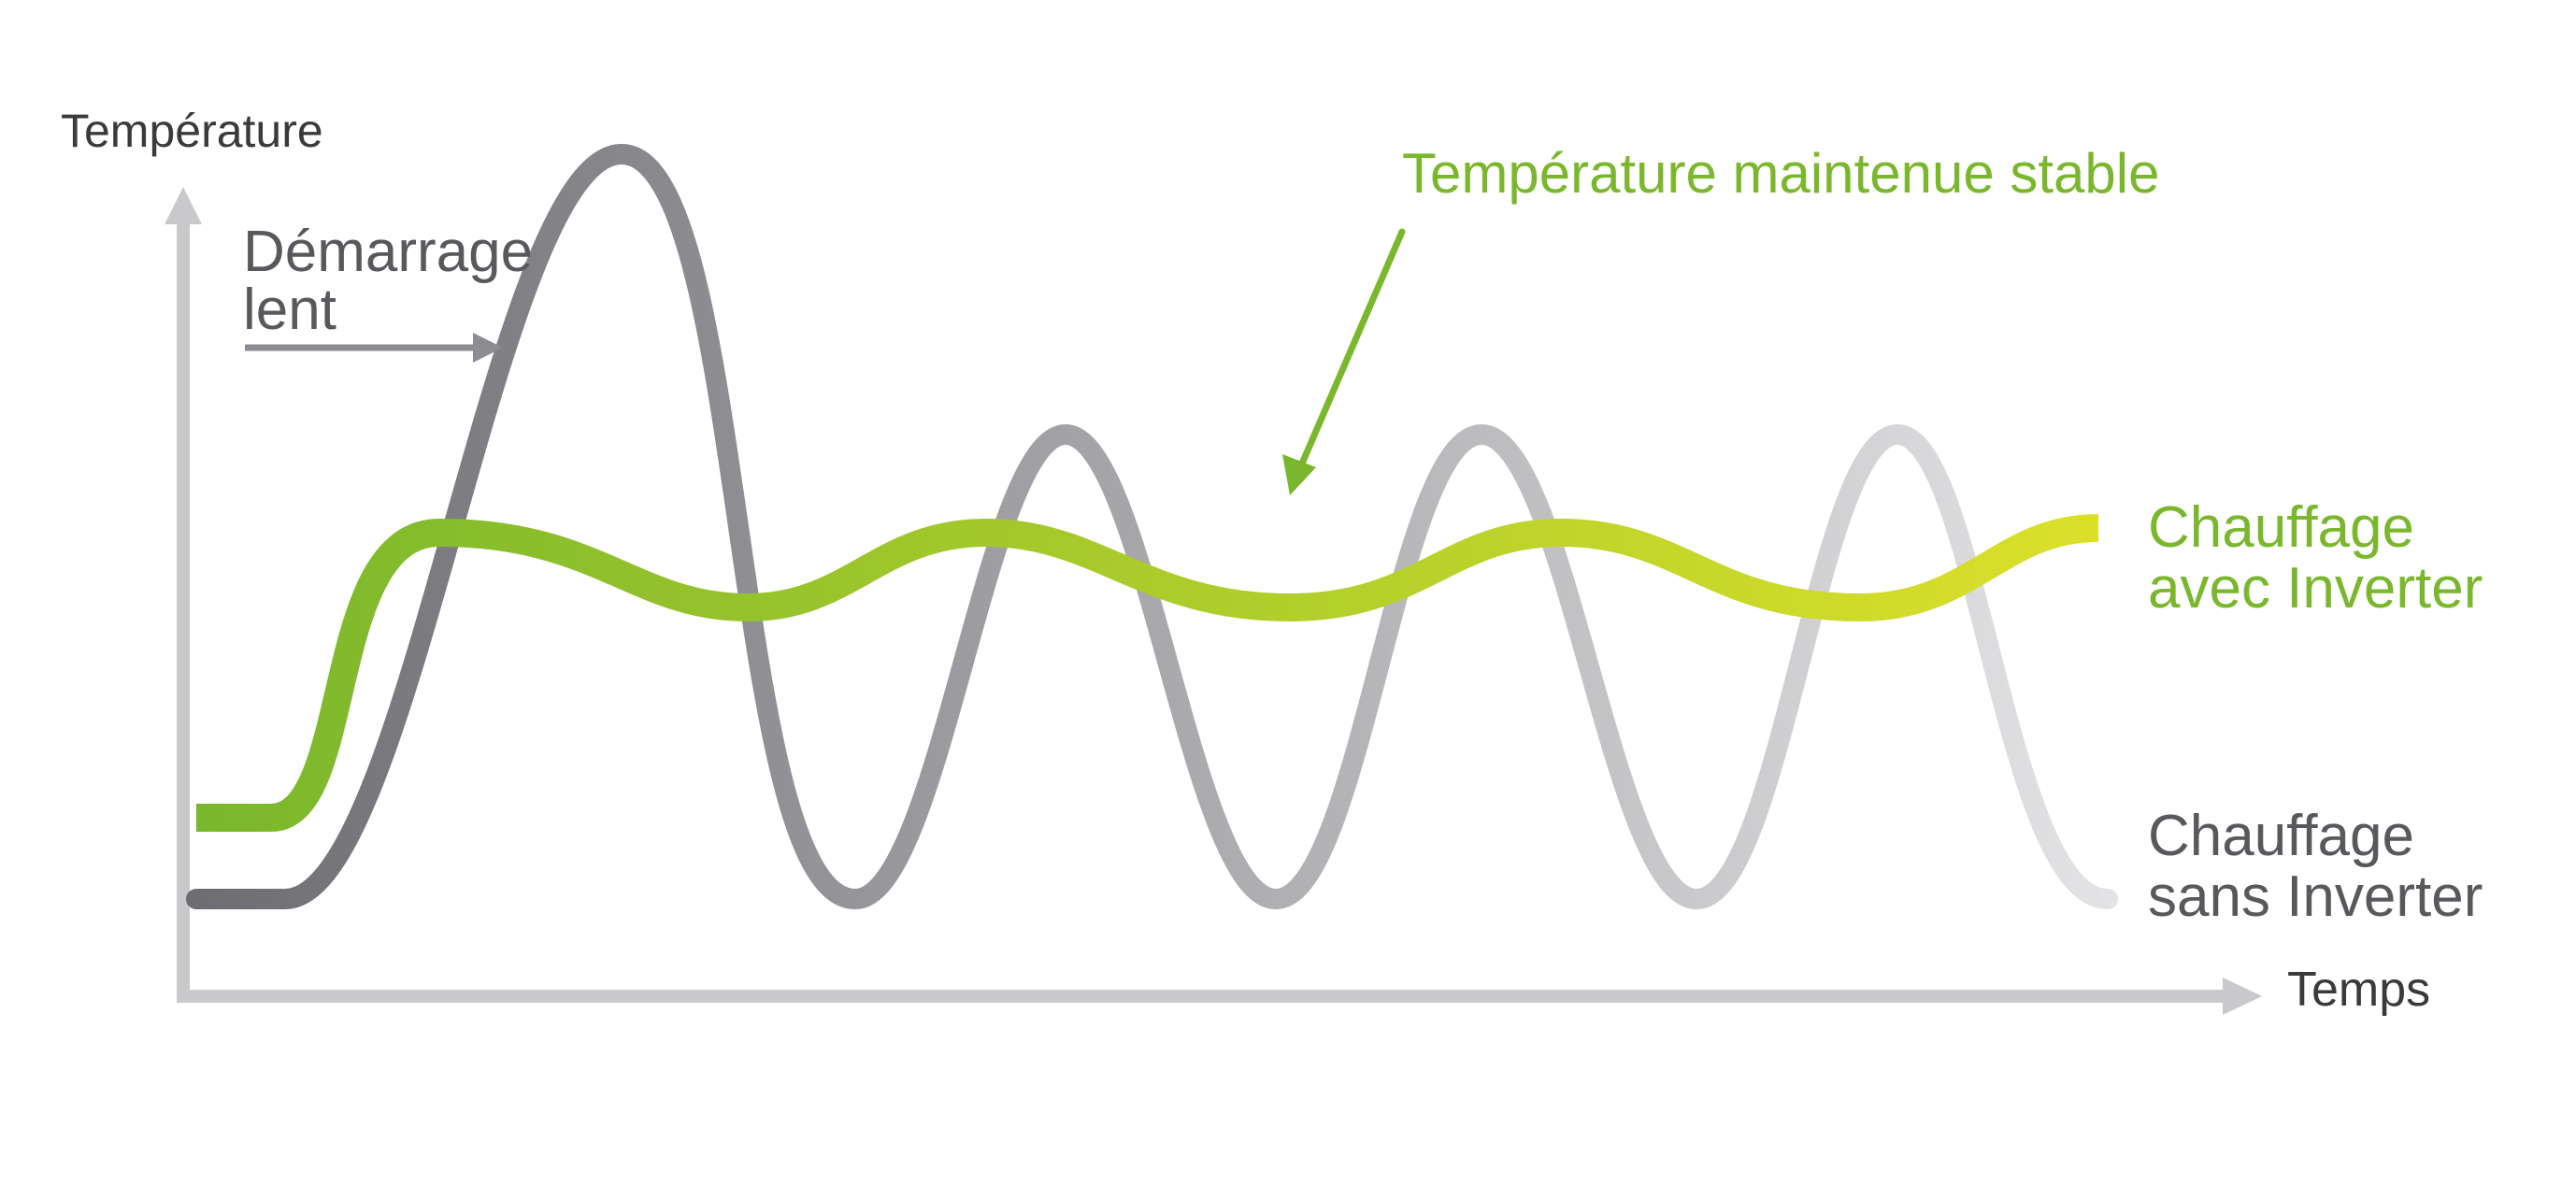  I want to click on y-axis-label: Température, so click(192, 131).